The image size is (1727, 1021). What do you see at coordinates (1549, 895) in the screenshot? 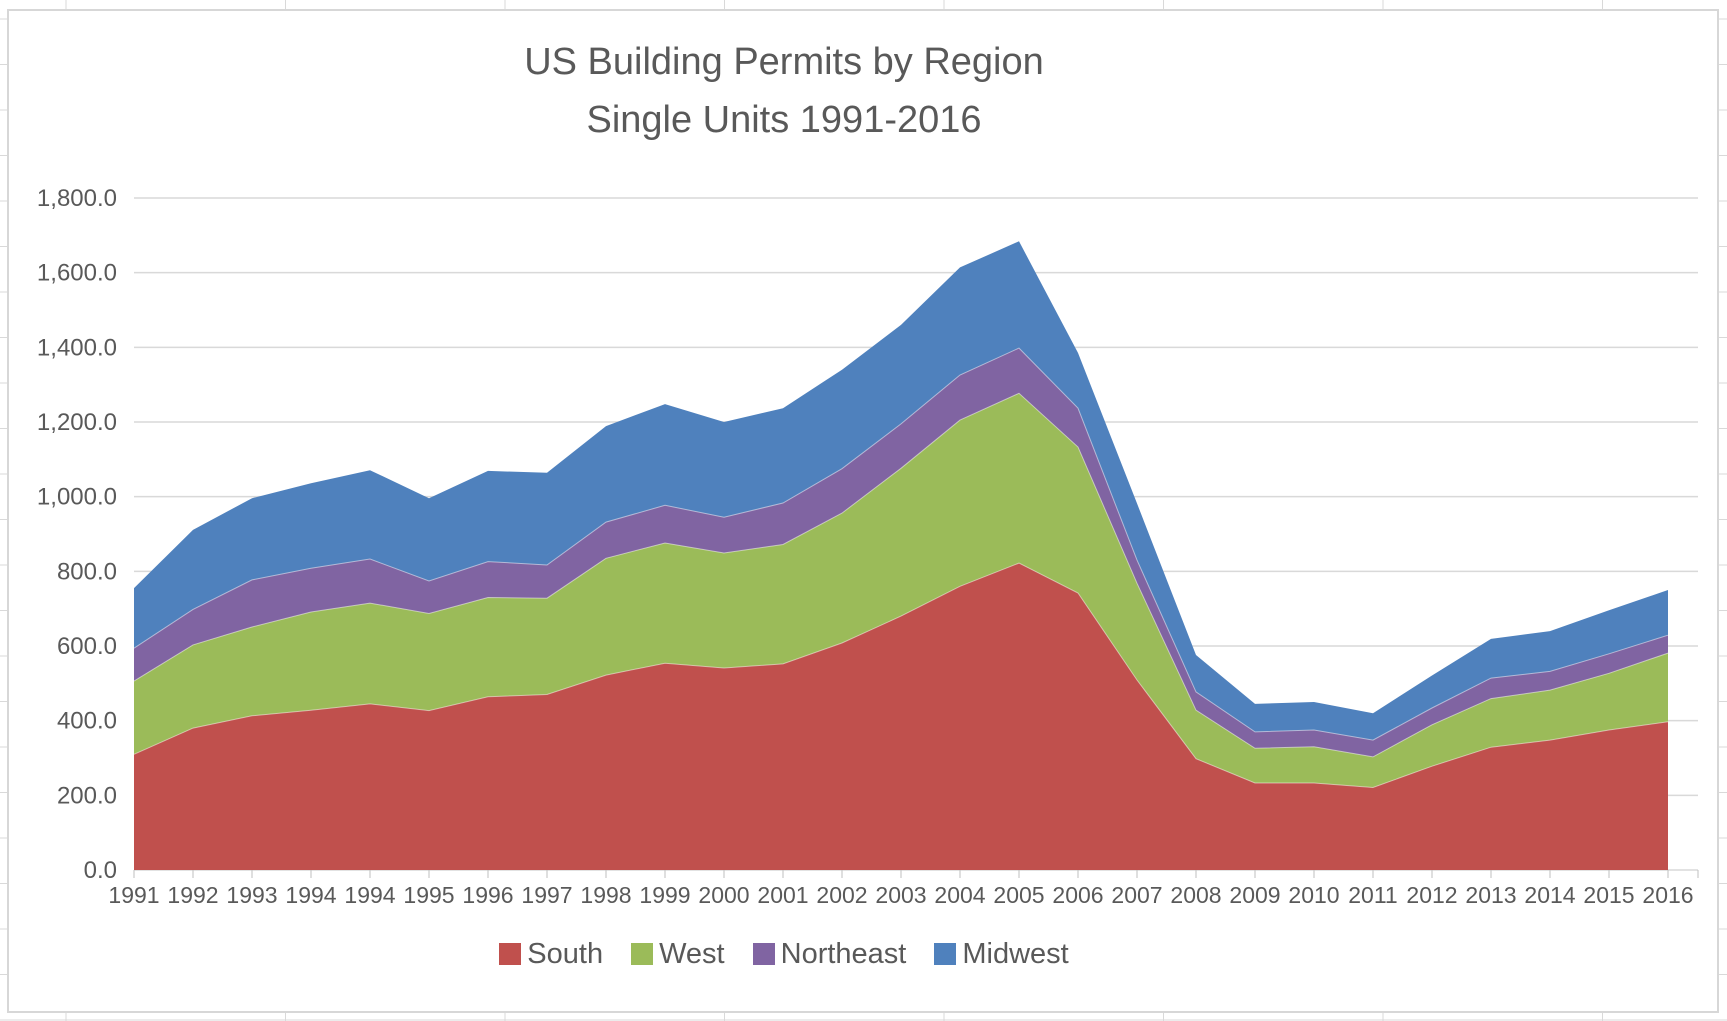
I see `x-axis-tick-label: 2014` at bounding box center [1549, 895].